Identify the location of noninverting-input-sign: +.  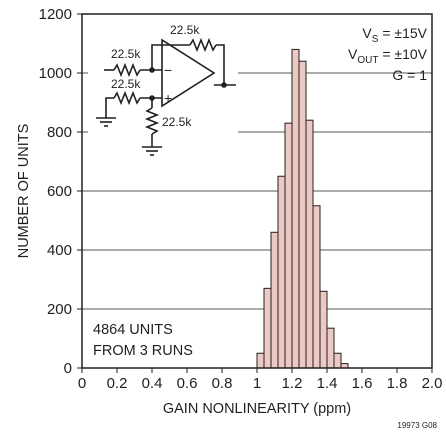
(168, 98).